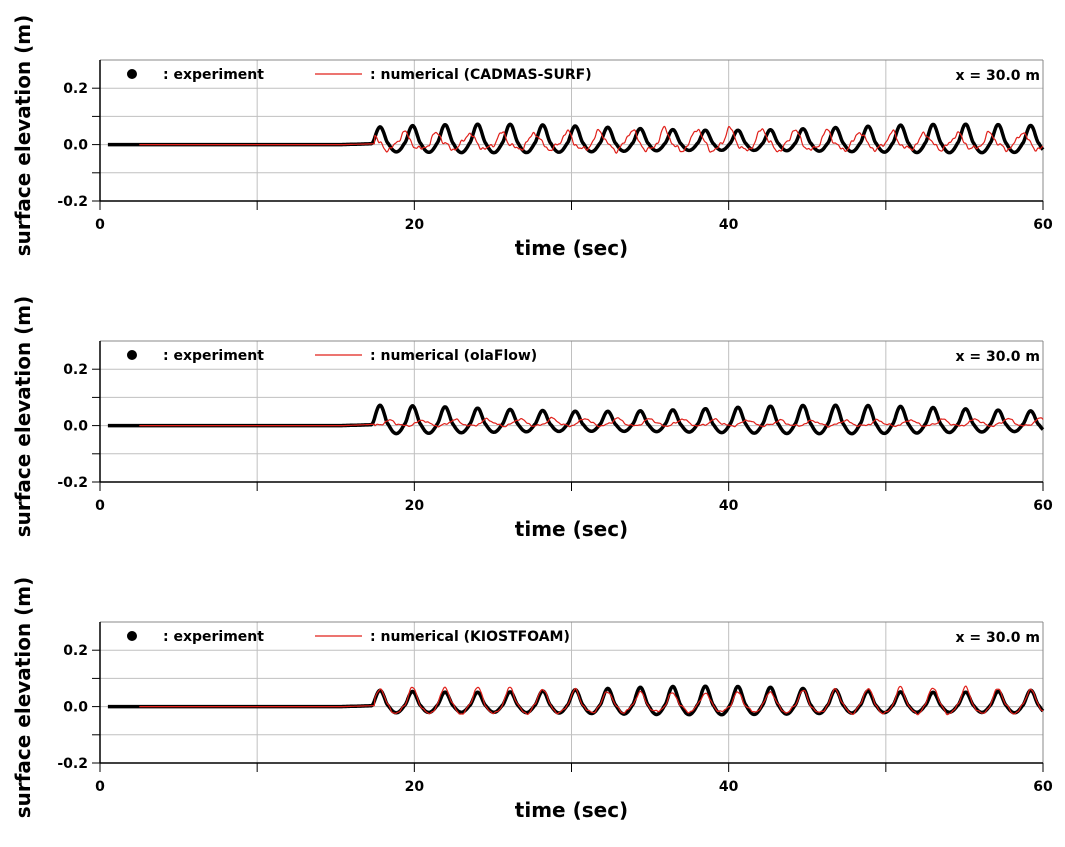 The image size is (1065, 847). Describe the element at coordinates (481, 75) in the screenshot. I see `legend-label-numerical: : numerical (CADMAS-SURF)` at that location.